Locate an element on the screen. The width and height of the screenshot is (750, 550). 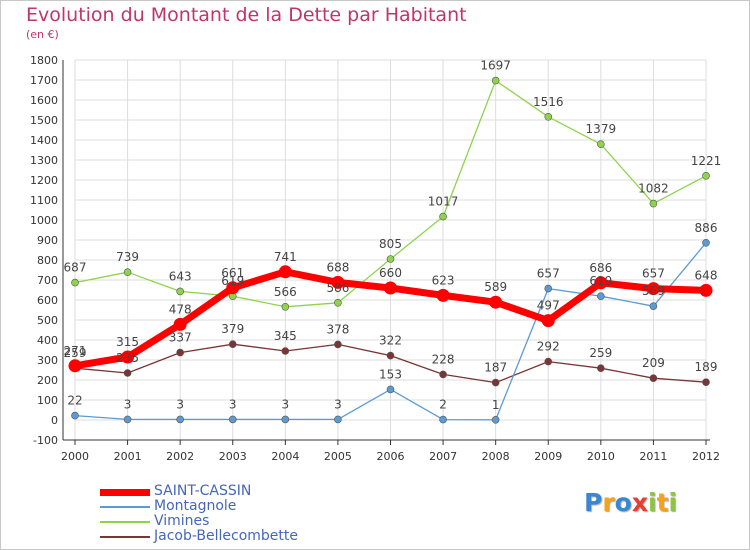
proxiti-logo: Proxiti is located at coordinates (630, 502).